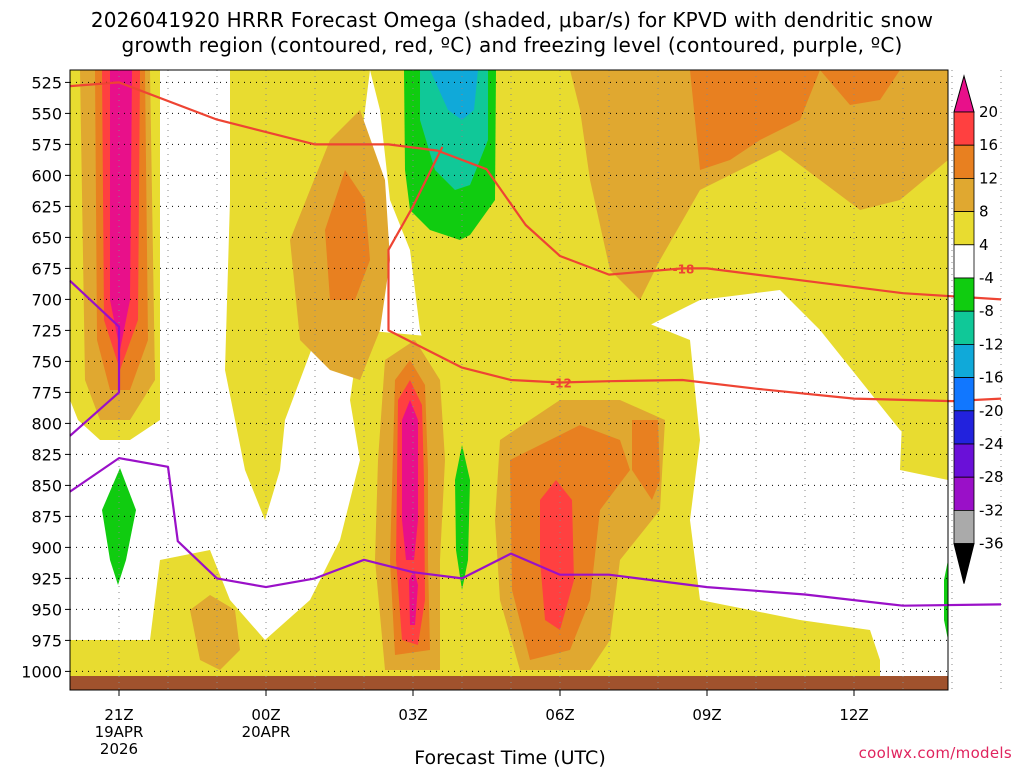  What do you see at coordinates (964, 563) in the screenshot?
I see `colorbar-under-triangle` at bounding box center [964, 563].